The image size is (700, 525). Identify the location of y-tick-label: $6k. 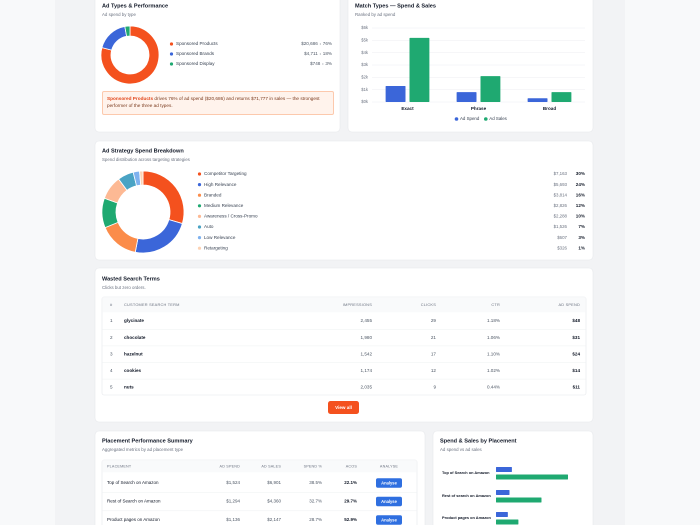
(365, 27).